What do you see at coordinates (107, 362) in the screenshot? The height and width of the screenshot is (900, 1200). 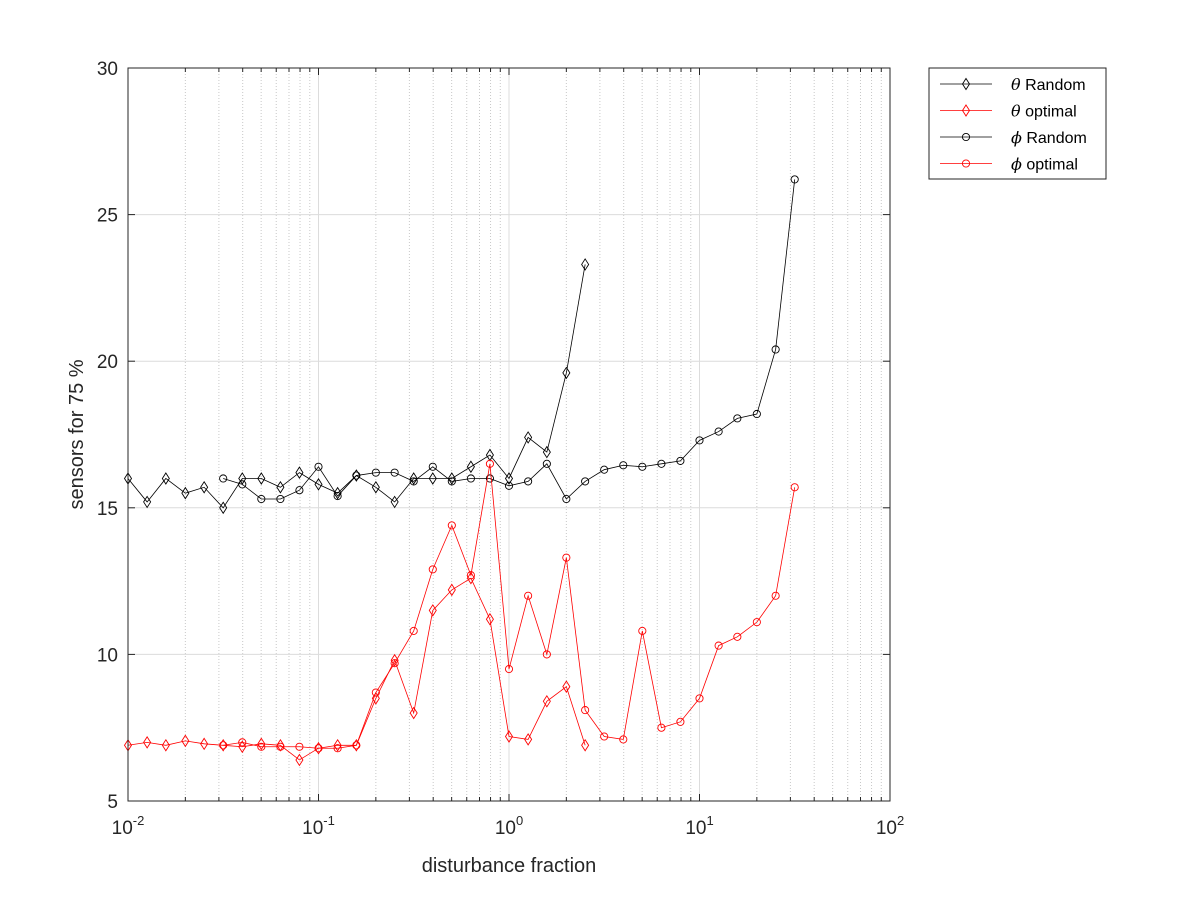 I see `y-tick-label: 20` at bounding box center [107, 362].